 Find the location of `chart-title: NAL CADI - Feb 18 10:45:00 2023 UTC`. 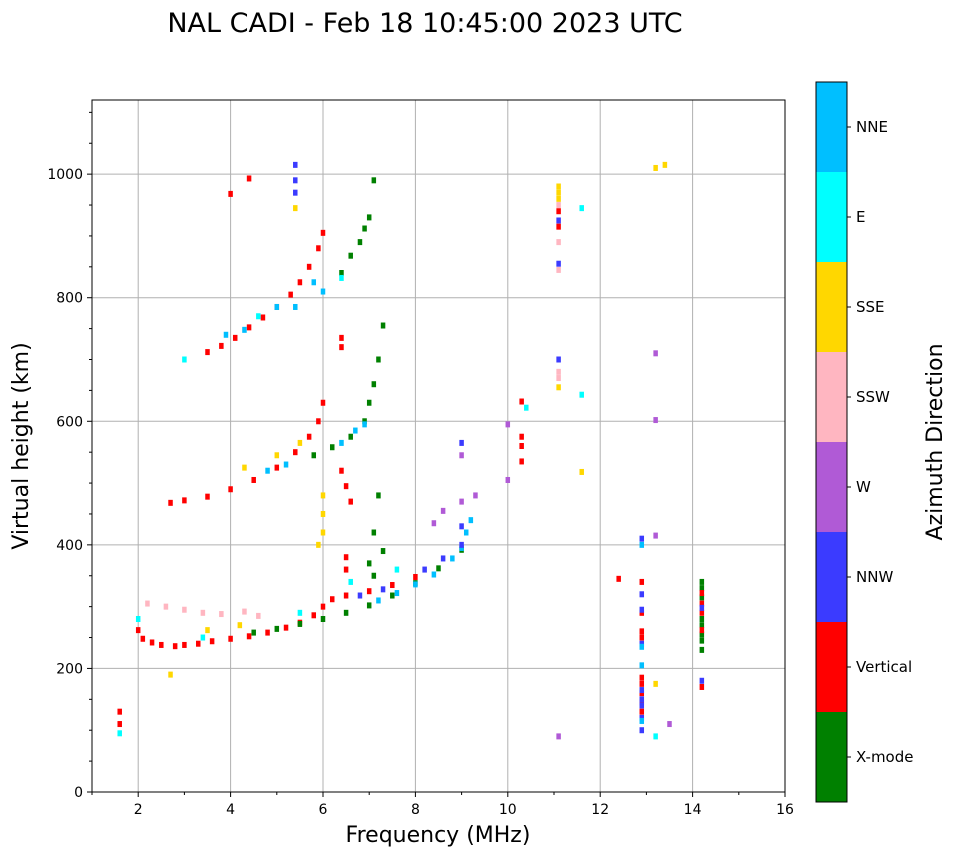

chart-title: NAL CADI - Feb 18 10:45:00 2023 UTC is located at coordinates (424, 23).